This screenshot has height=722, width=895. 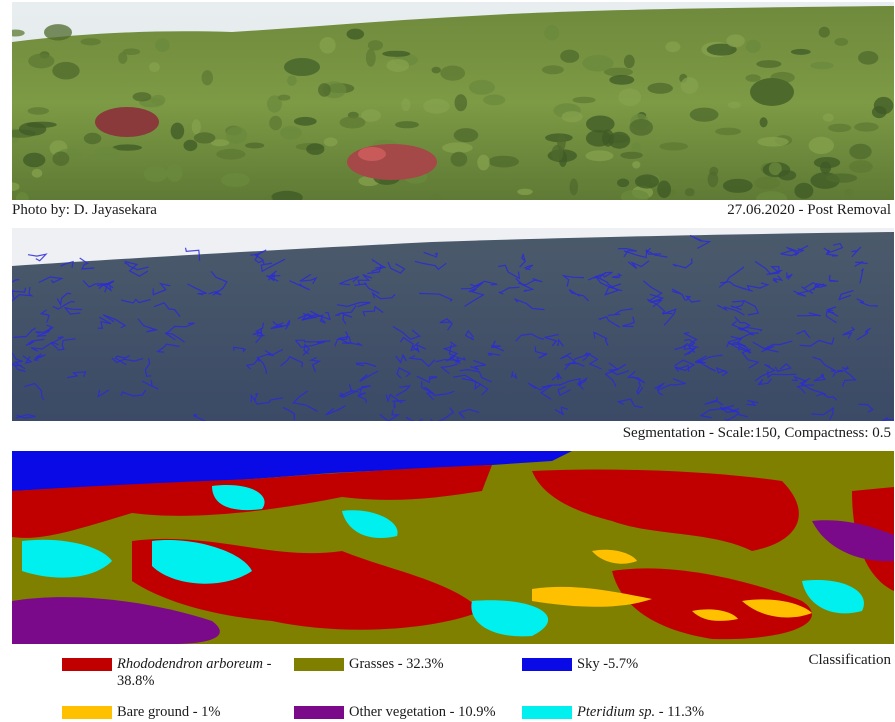 I want to click on legend-label: Pteridium sp. - 11.3%, so click(x=641, y=712).